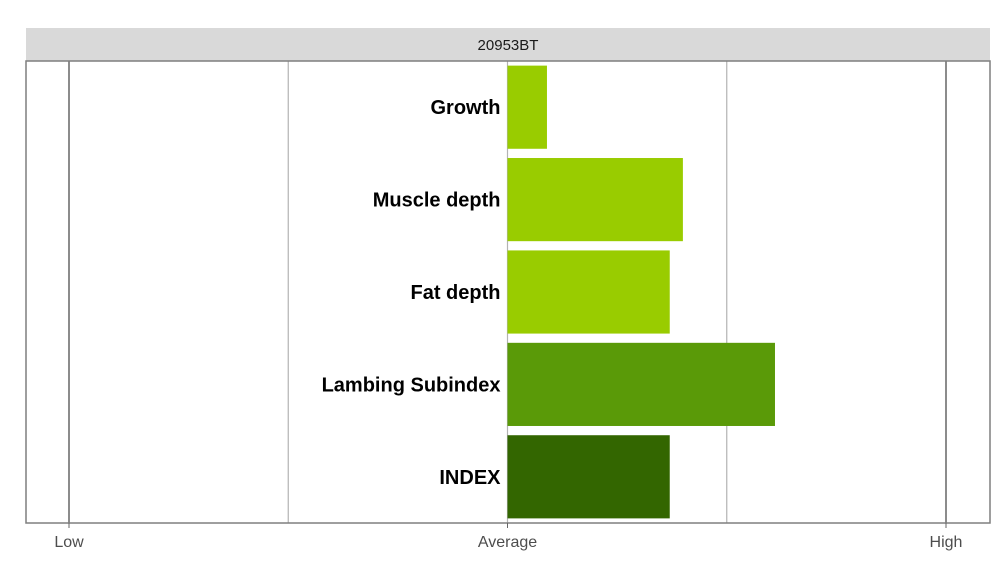 This screenshot has width=1000, height=571. What do you see at coordinates (470, 478) in the screenshot?
I see `category-label: INDEX` at bounding box center [470, 478].